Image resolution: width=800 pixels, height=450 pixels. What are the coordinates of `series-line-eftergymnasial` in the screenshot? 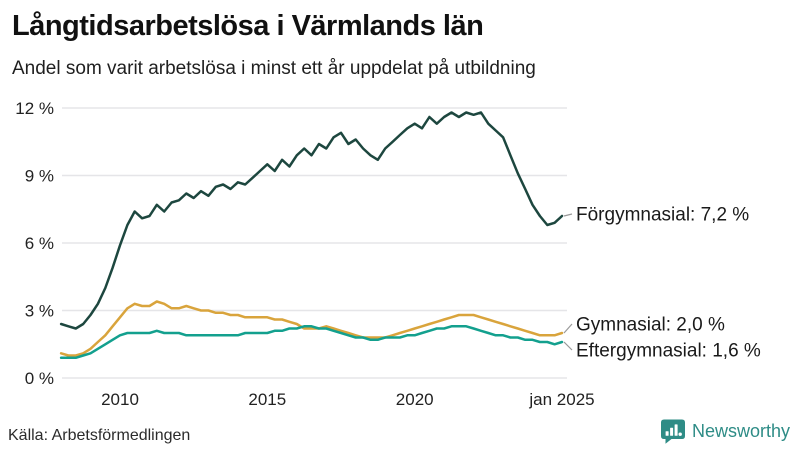 It's located at (311, 342).